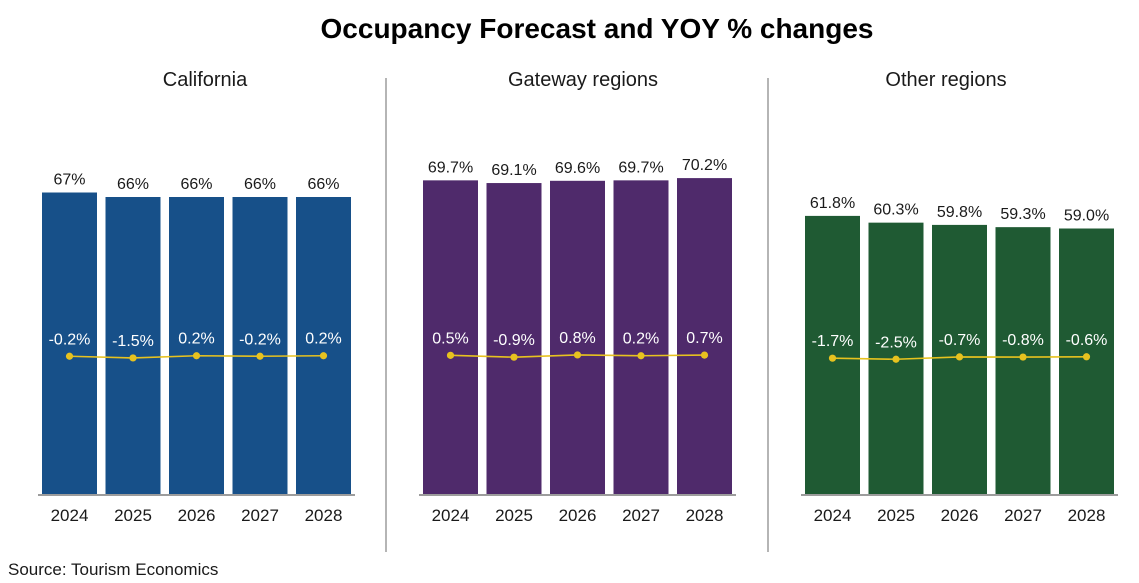  I want to click on yoy-label: 0.7%, so click(704, 338).